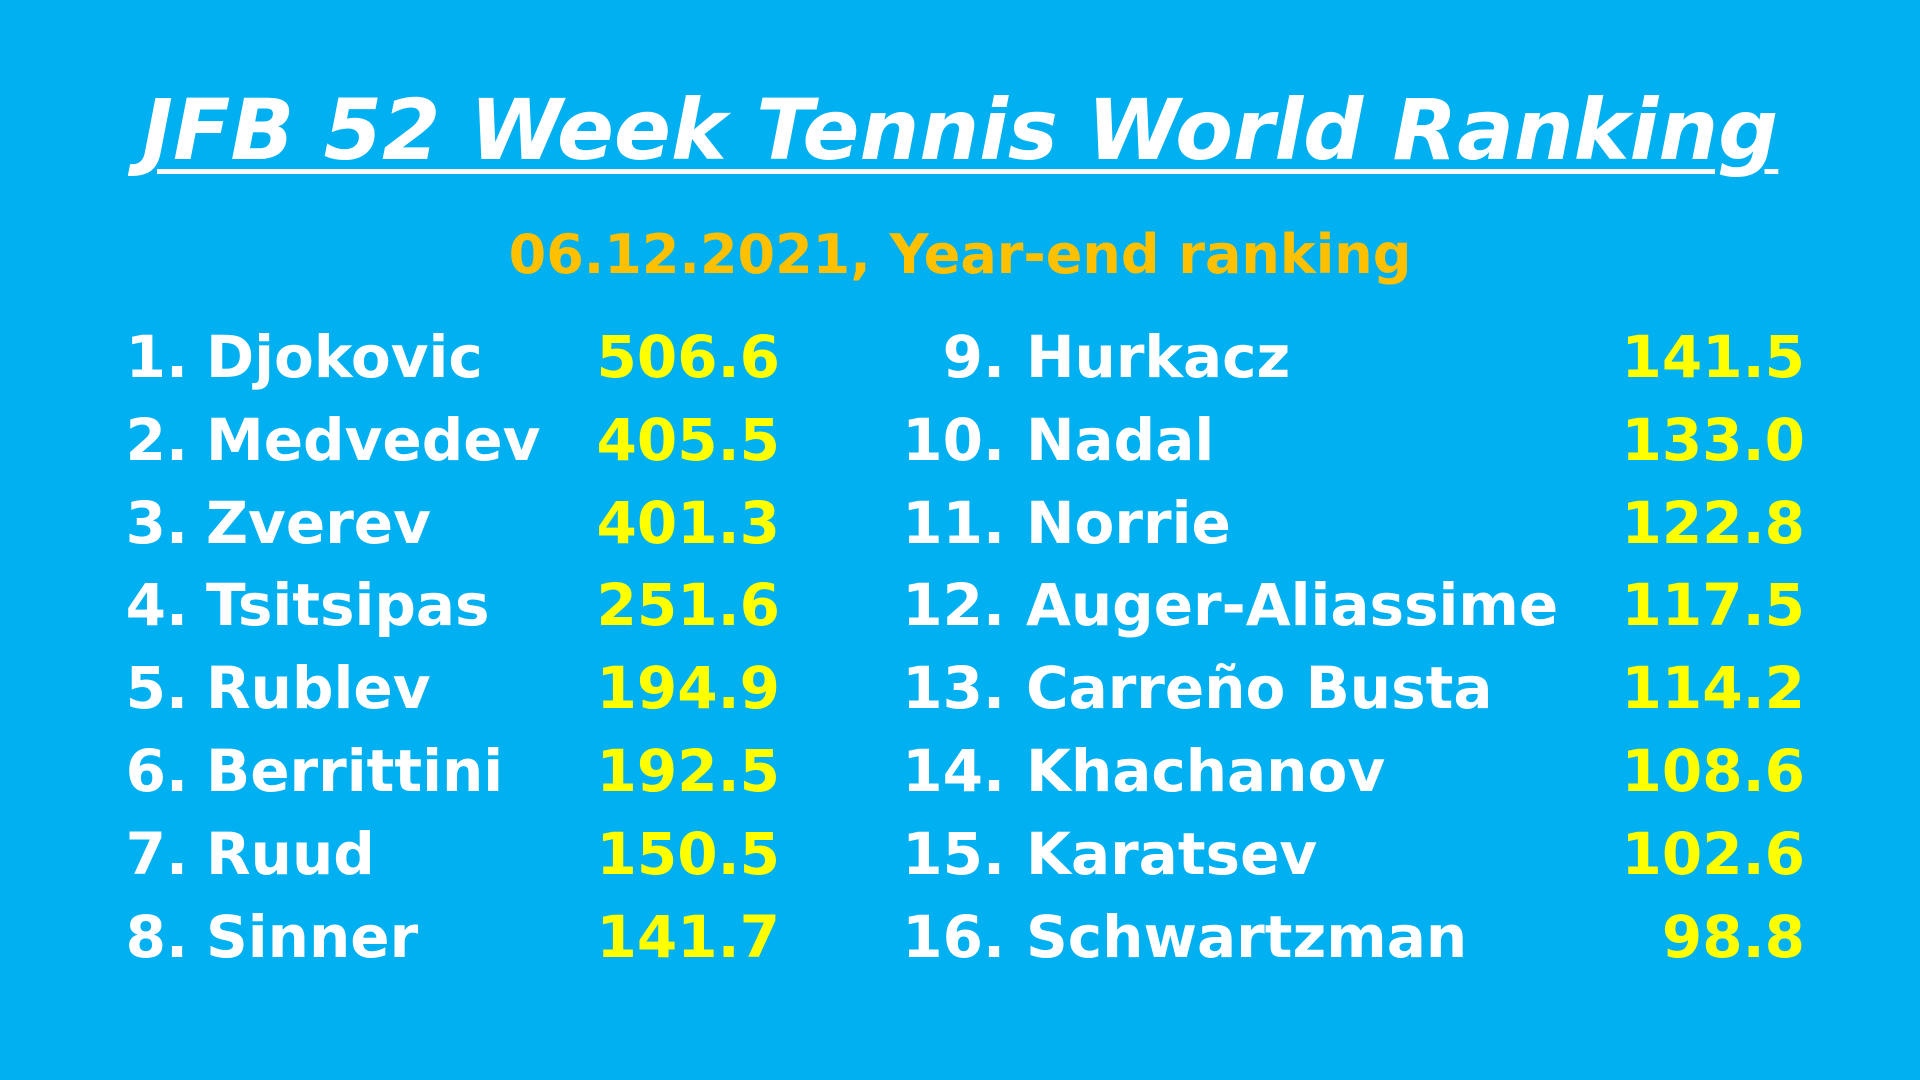 The height and width of the screenshot is (1080, 1920). What do you see at coordinates (973, 357) in the screenshot?
I see `rank: 9.` at bounding box center [973, 357].